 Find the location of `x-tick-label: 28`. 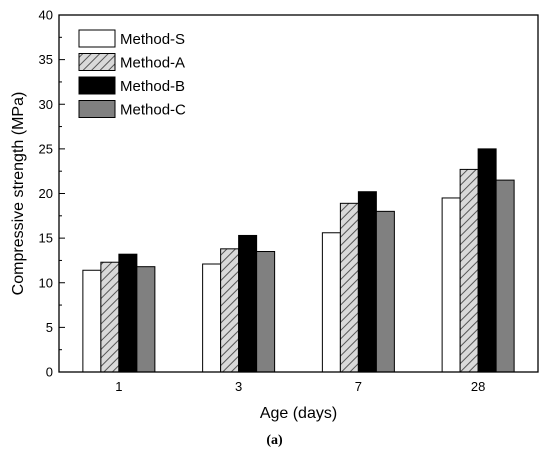

x-tick-label: 28 is located at coordinates (478, 386).